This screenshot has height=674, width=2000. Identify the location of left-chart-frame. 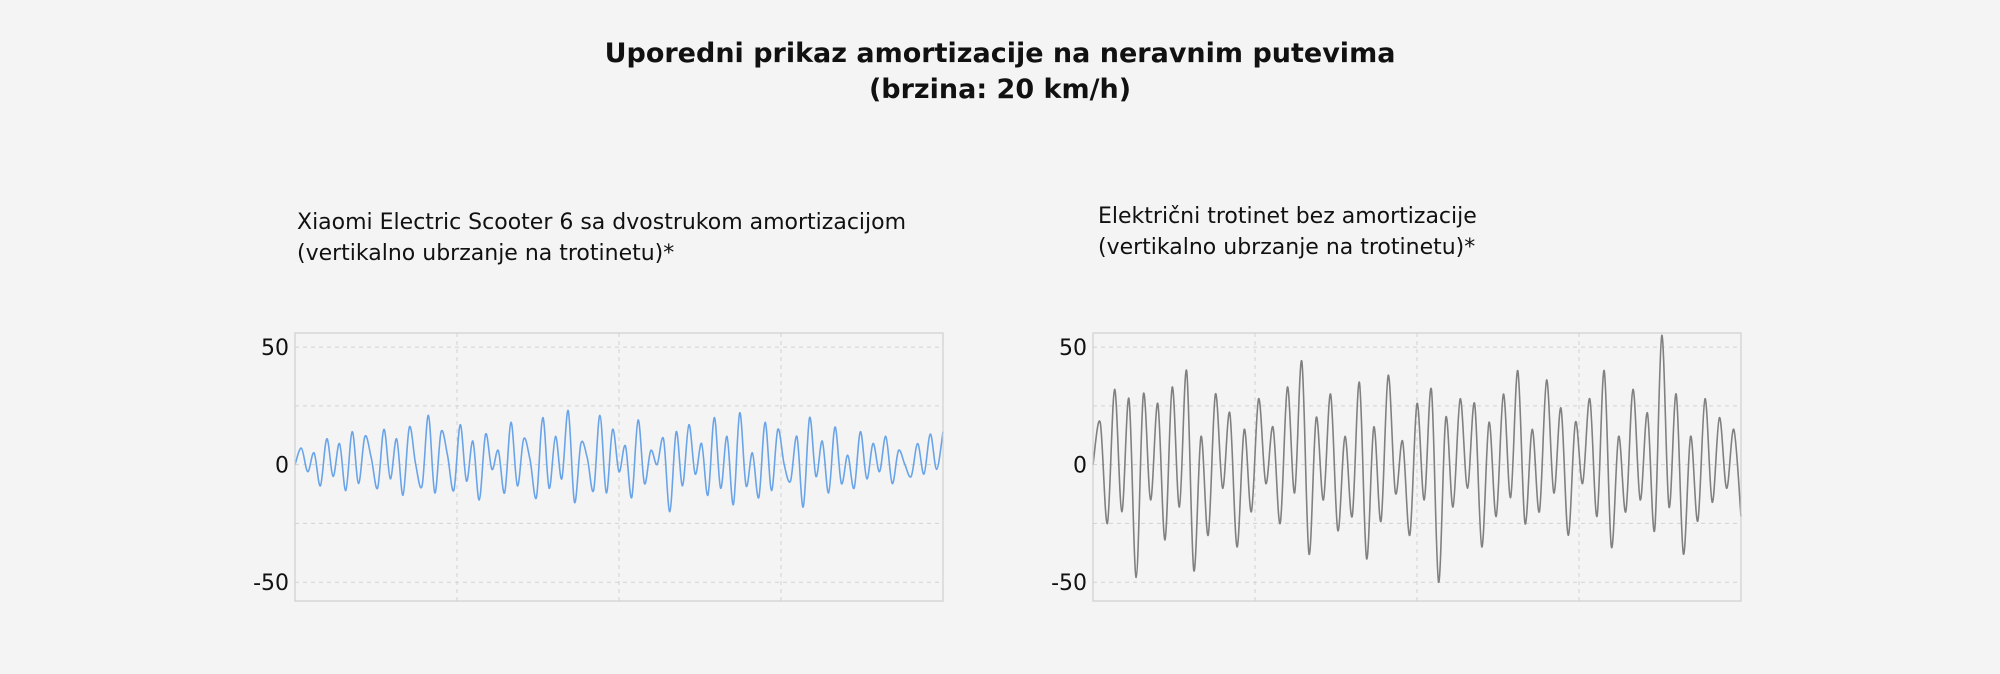
(619, 467).